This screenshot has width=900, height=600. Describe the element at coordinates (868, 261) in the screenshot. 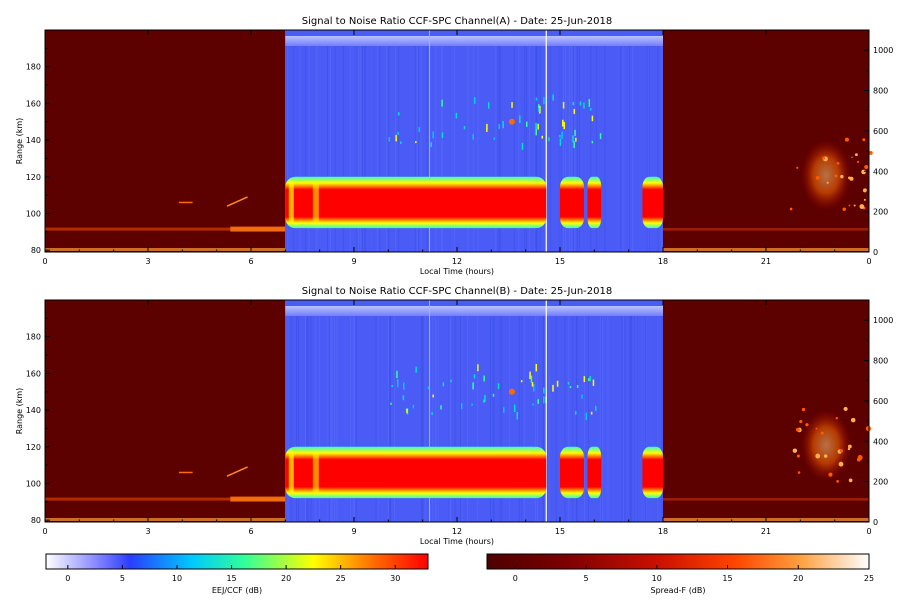

I see `x-tick-label-a: 0` at that location.